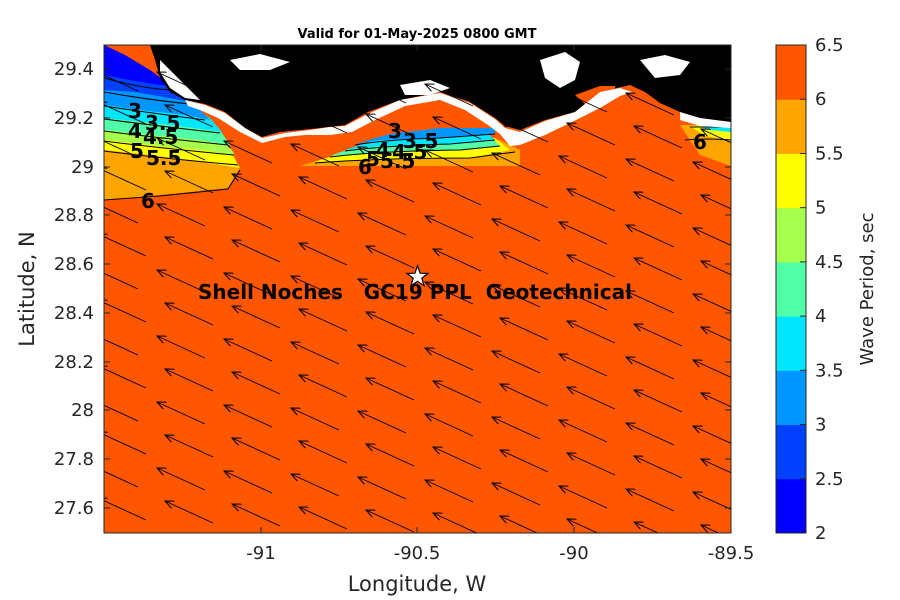 The height and width of the screenshot is (600, 900). I want to click on colorbar-ticks: 2 2.5 3 3.5 4 4.5 5 5.5 6 6.5, so click(822, 289).